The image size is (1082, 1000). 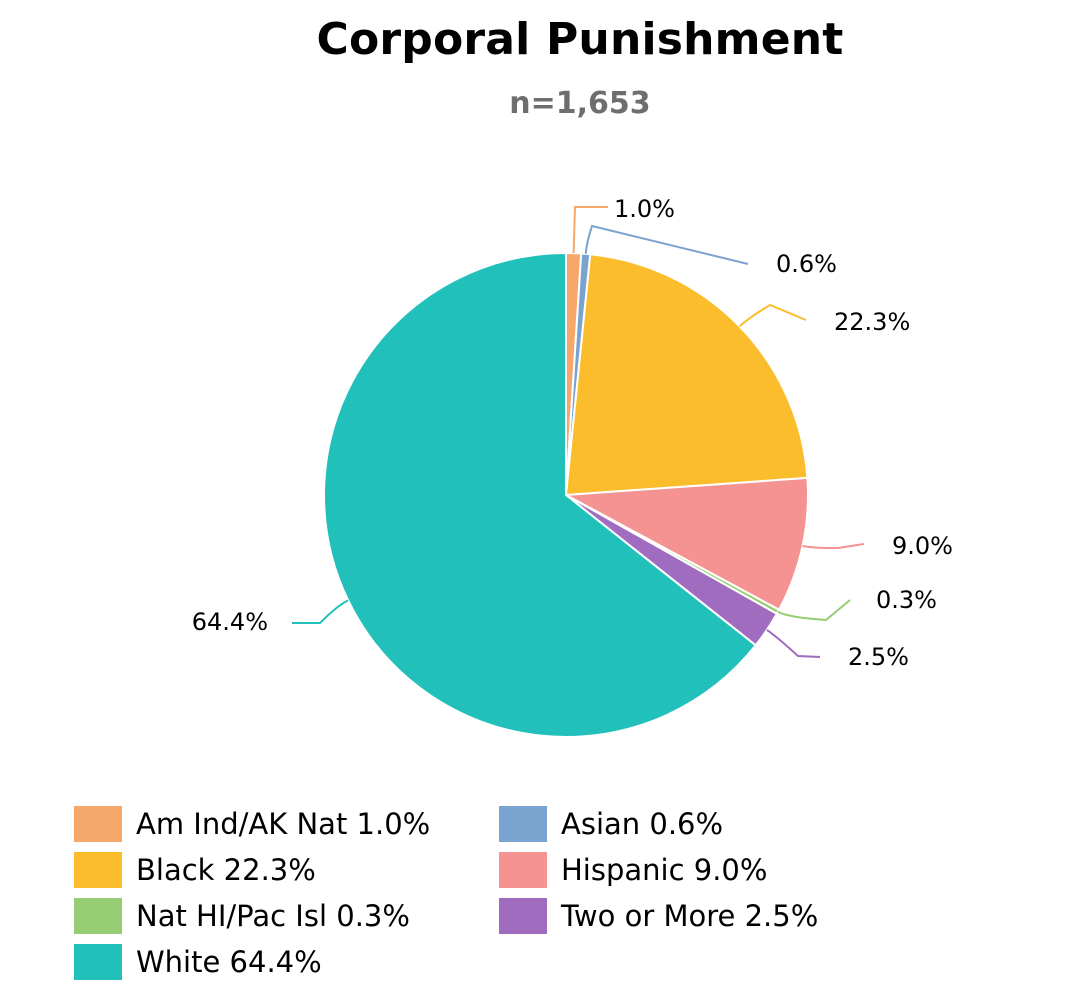 I want to click on legend-item-asian: Asian 0.6%, so click(x=709, y=824).